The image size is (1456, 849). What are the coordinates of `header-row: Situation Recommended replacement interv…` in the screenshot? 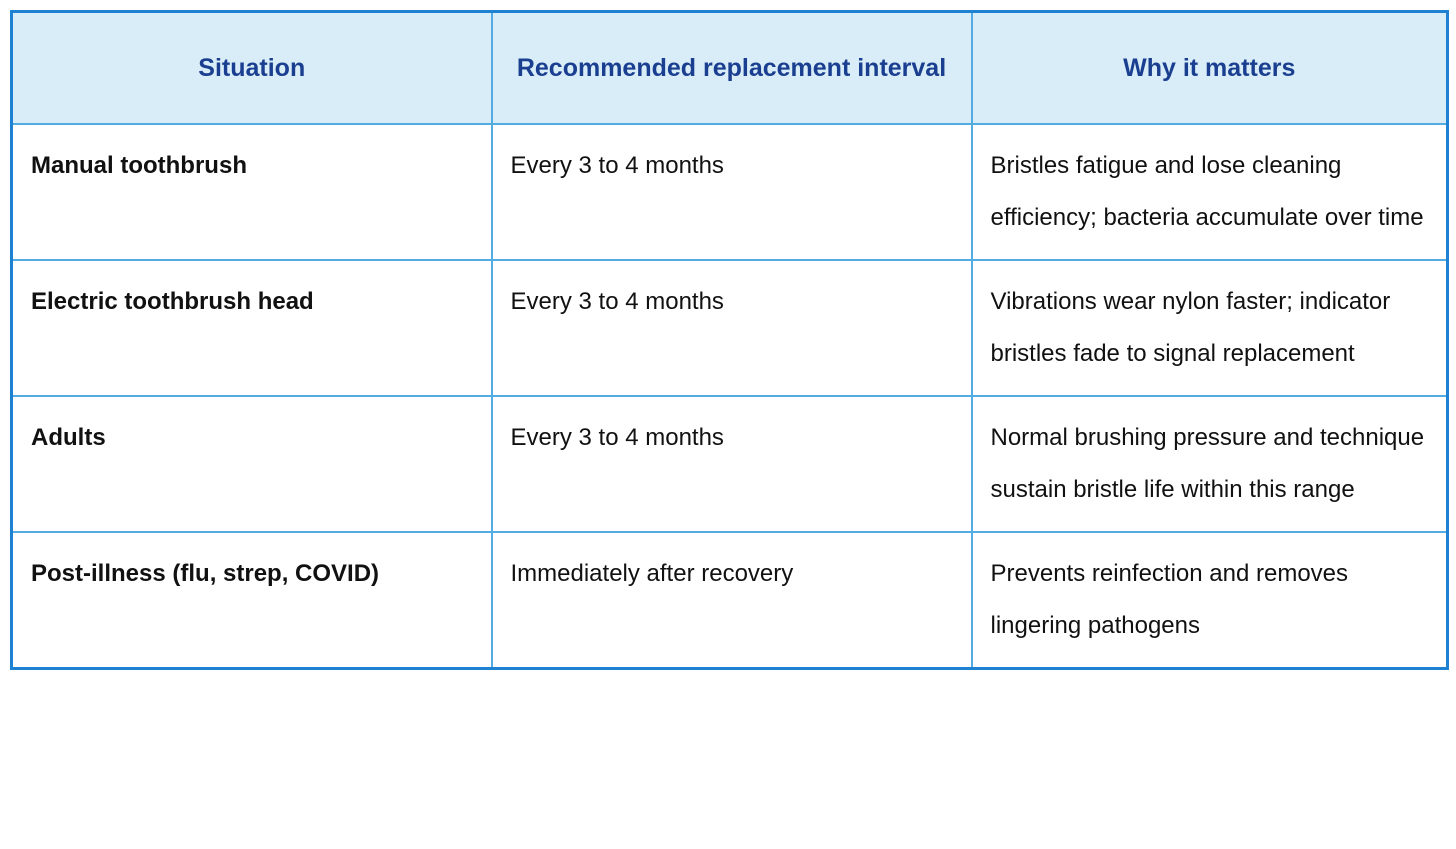 It's located at (729, 67).